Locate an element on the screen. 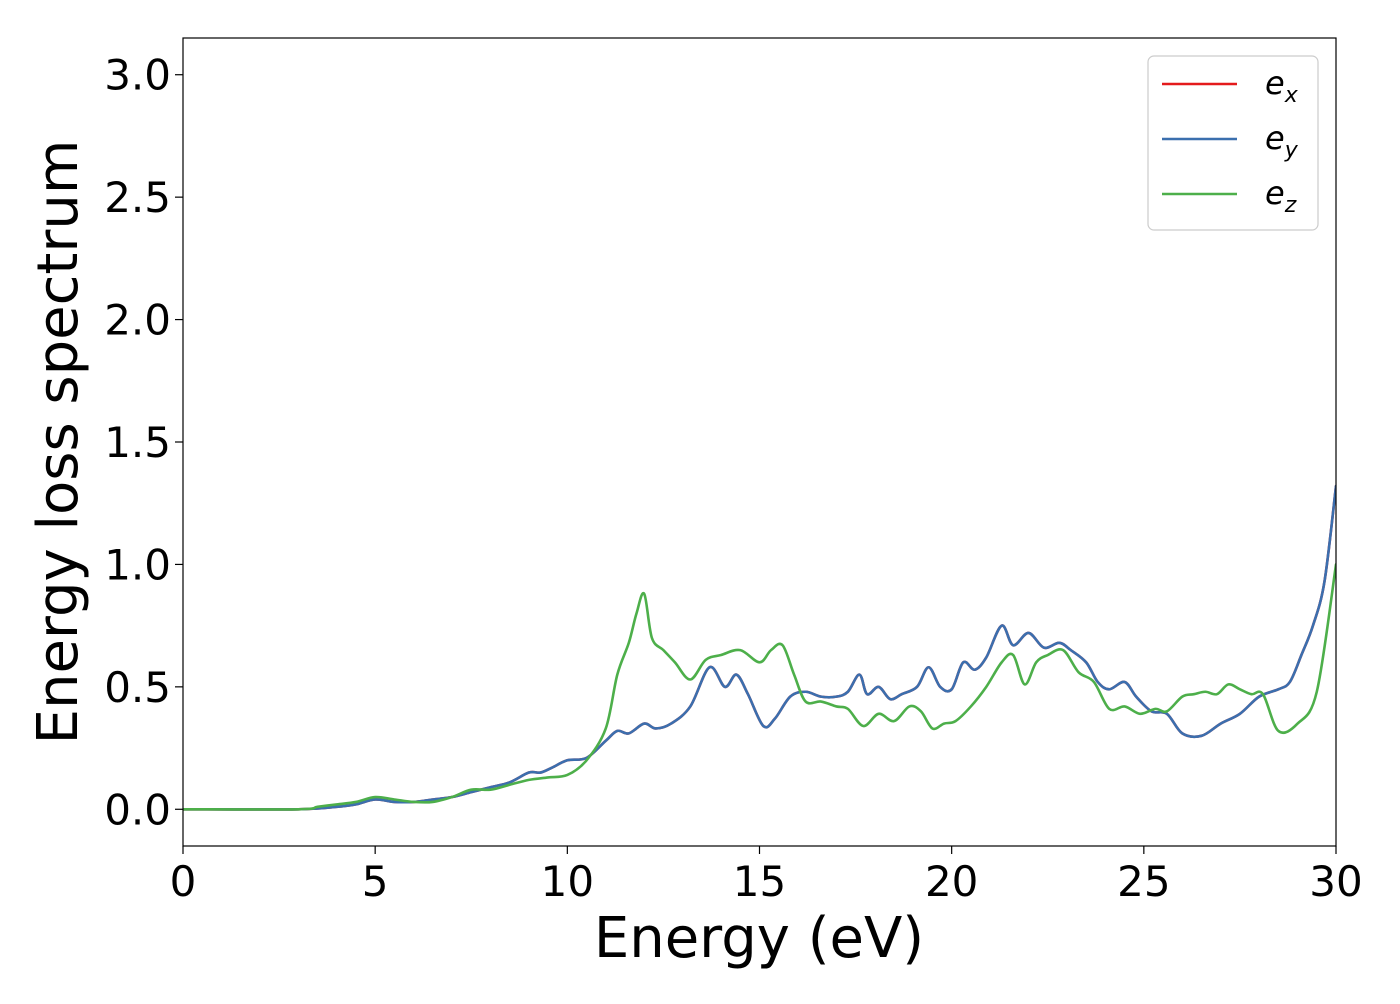 The height and width of the screenshot is (1004, 1400). legend-box is located at coordinates (1233, 143).